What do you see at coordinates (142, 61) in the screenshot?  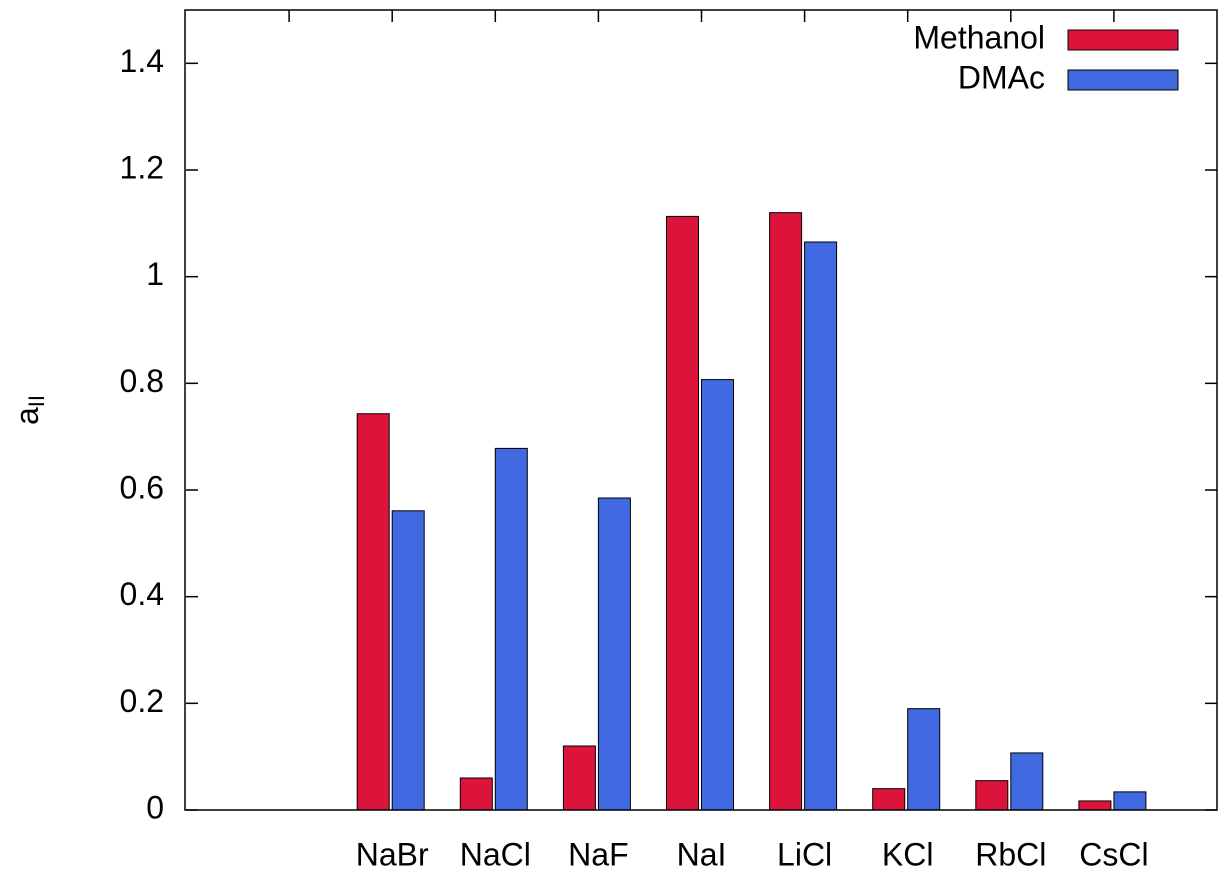 I see `y-tick-label: 1.4` at bounding box center [142, 61].